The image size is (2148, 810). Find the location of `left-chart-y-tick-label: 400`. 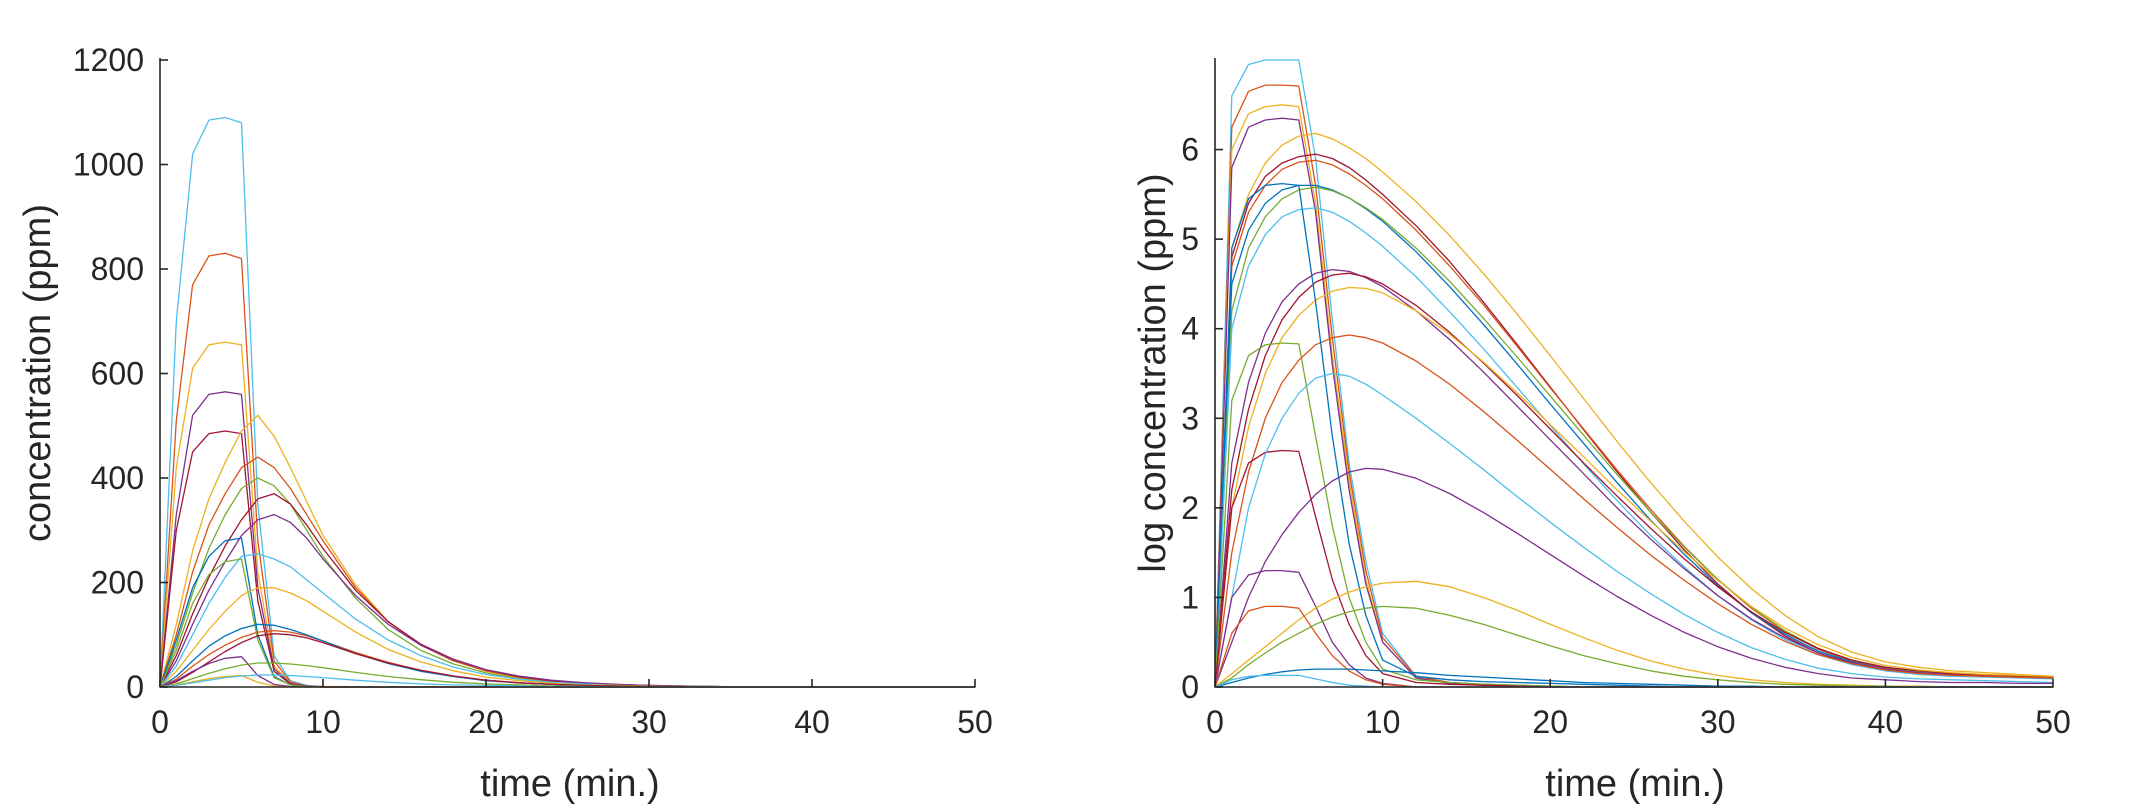

left-chart-y-tick-label: 400 is located at coordinates (117, 478).